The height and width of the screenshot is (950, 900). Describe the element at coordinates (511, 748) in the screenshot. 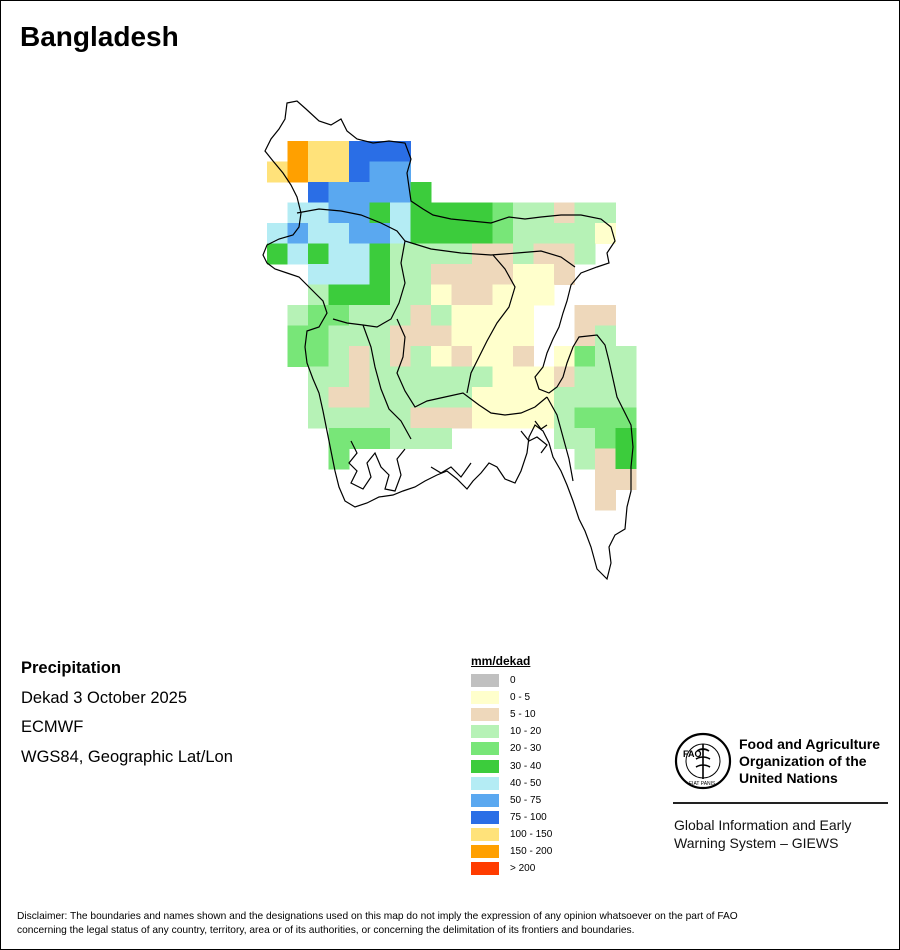

I see `legend-item: 20 - 30` at that location.